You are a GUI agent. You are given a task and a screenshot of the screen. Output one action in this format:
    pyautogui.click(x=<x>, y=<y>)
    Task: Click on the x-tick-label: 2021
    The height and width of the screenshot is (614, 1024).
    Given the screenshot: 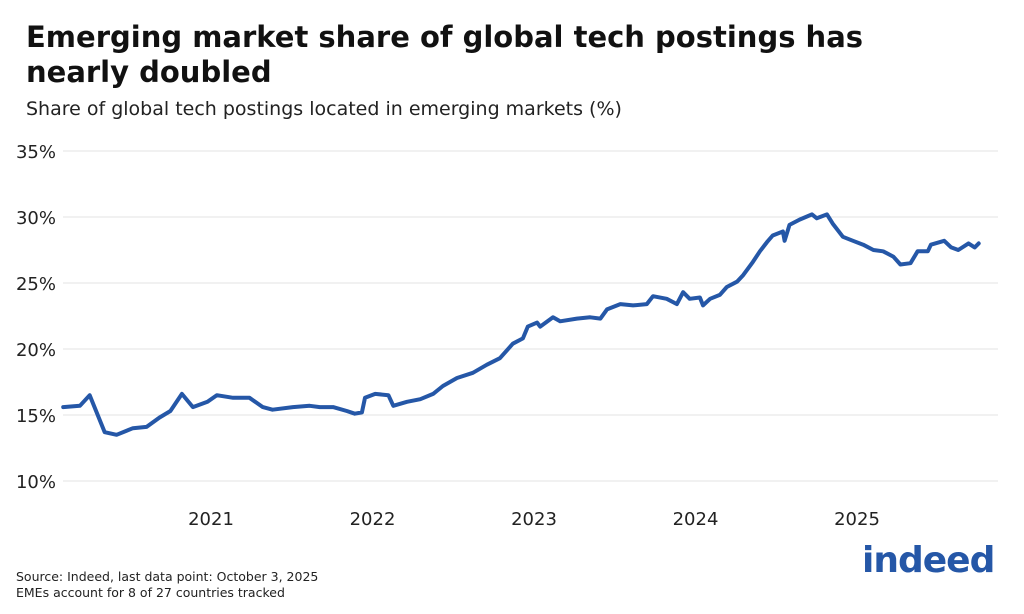 What is the action you would take?
    pyautogui.click(x=211, y=519)
    